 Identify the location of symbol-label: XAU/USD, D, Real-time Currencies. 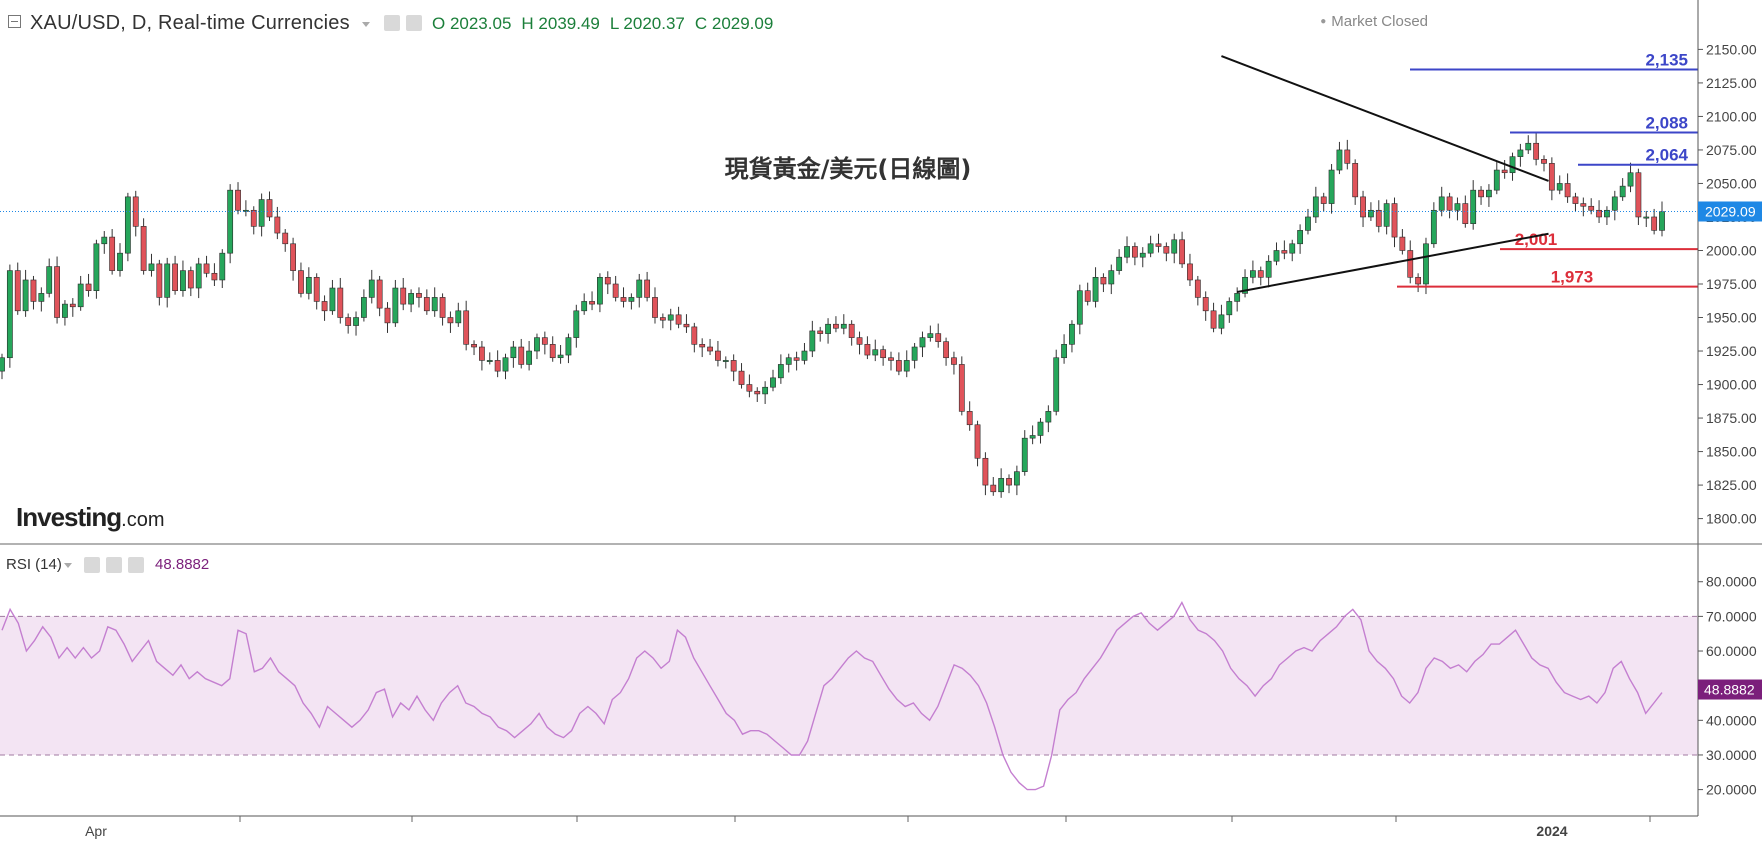
(190, 23).